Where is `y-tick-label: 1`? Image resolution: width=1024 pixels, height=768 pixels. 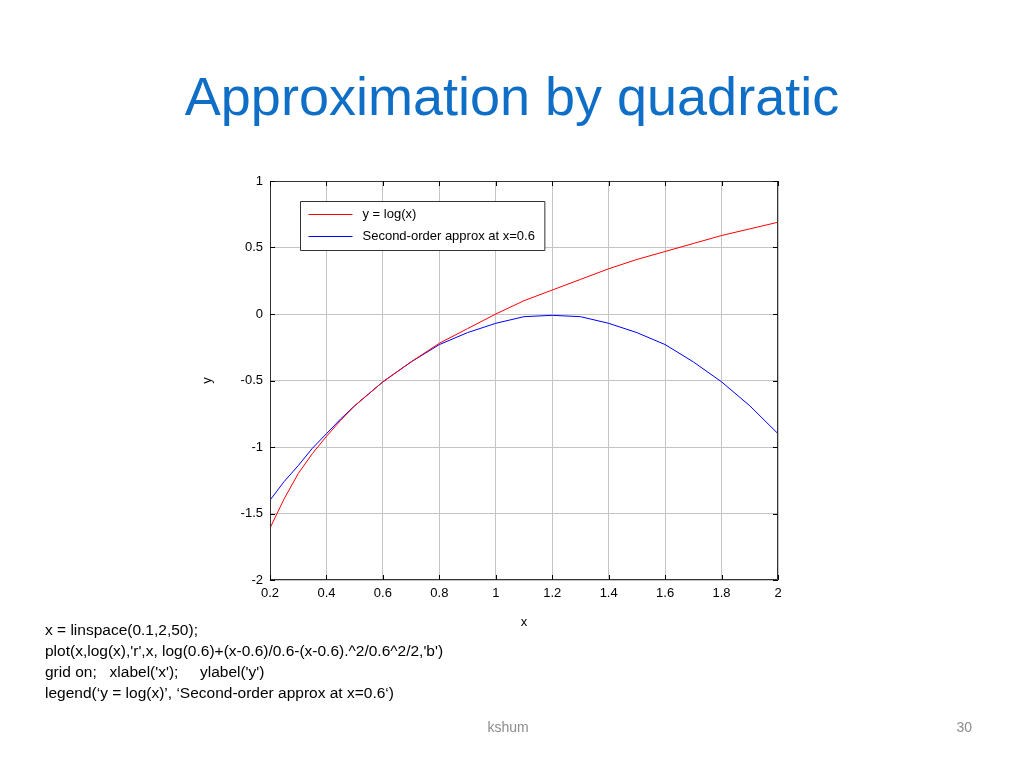 y-tick-label: 1 is located at coordinates (259, 180).